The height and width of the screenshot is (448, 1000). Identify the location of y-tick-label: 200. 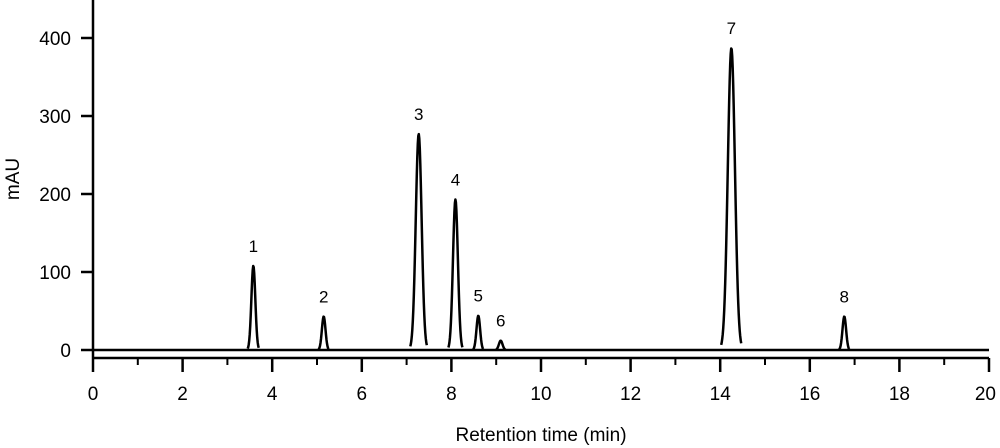
(55, 195).